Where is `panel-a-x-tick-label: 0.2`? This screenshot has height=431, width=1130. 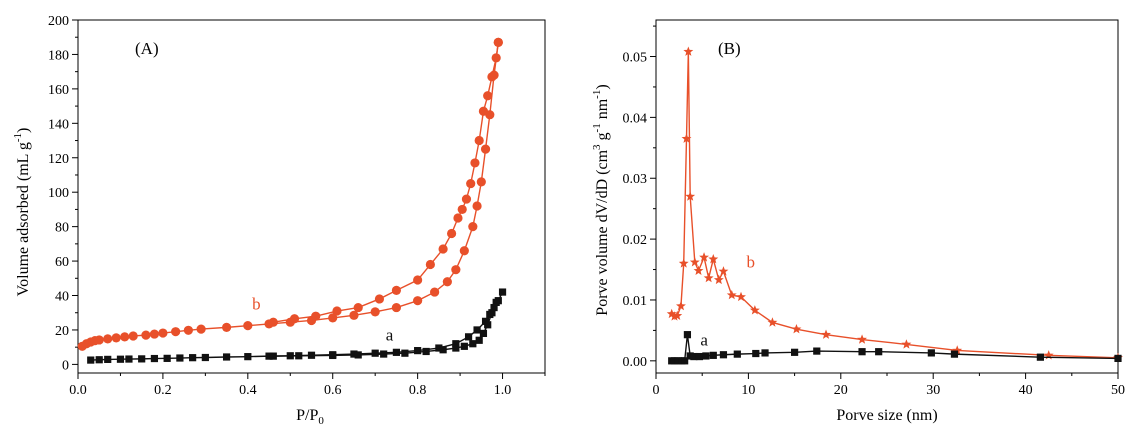
panel-a-x-tick-label: 0.2 is located at coordinates (163, 390).